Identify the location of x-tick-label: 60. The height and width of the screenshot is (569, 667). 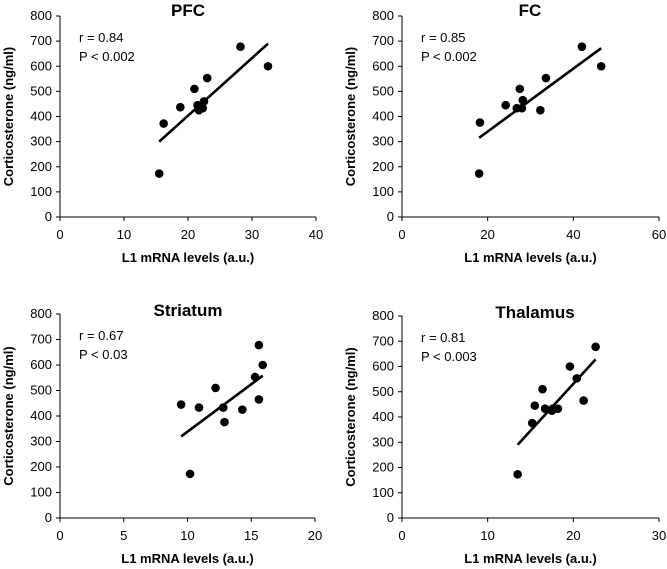
(659, 234).